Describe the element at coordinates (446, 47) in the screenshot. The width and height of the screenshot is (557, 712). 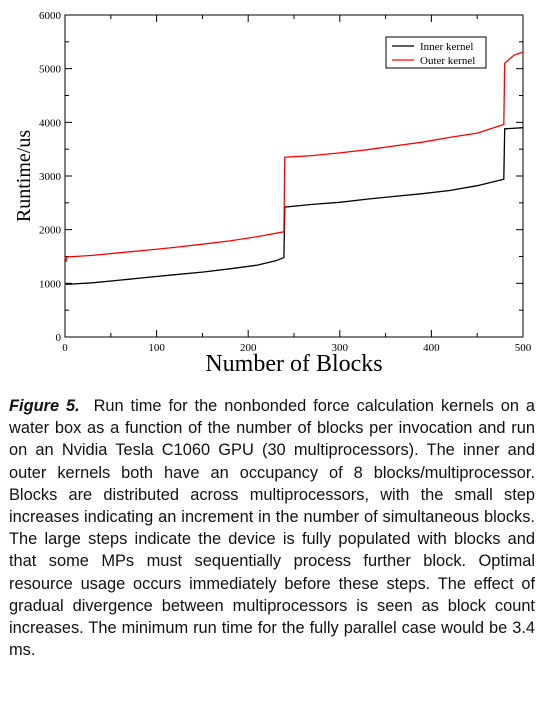
I see `legend-label-inner: Inner kernel` at that location.